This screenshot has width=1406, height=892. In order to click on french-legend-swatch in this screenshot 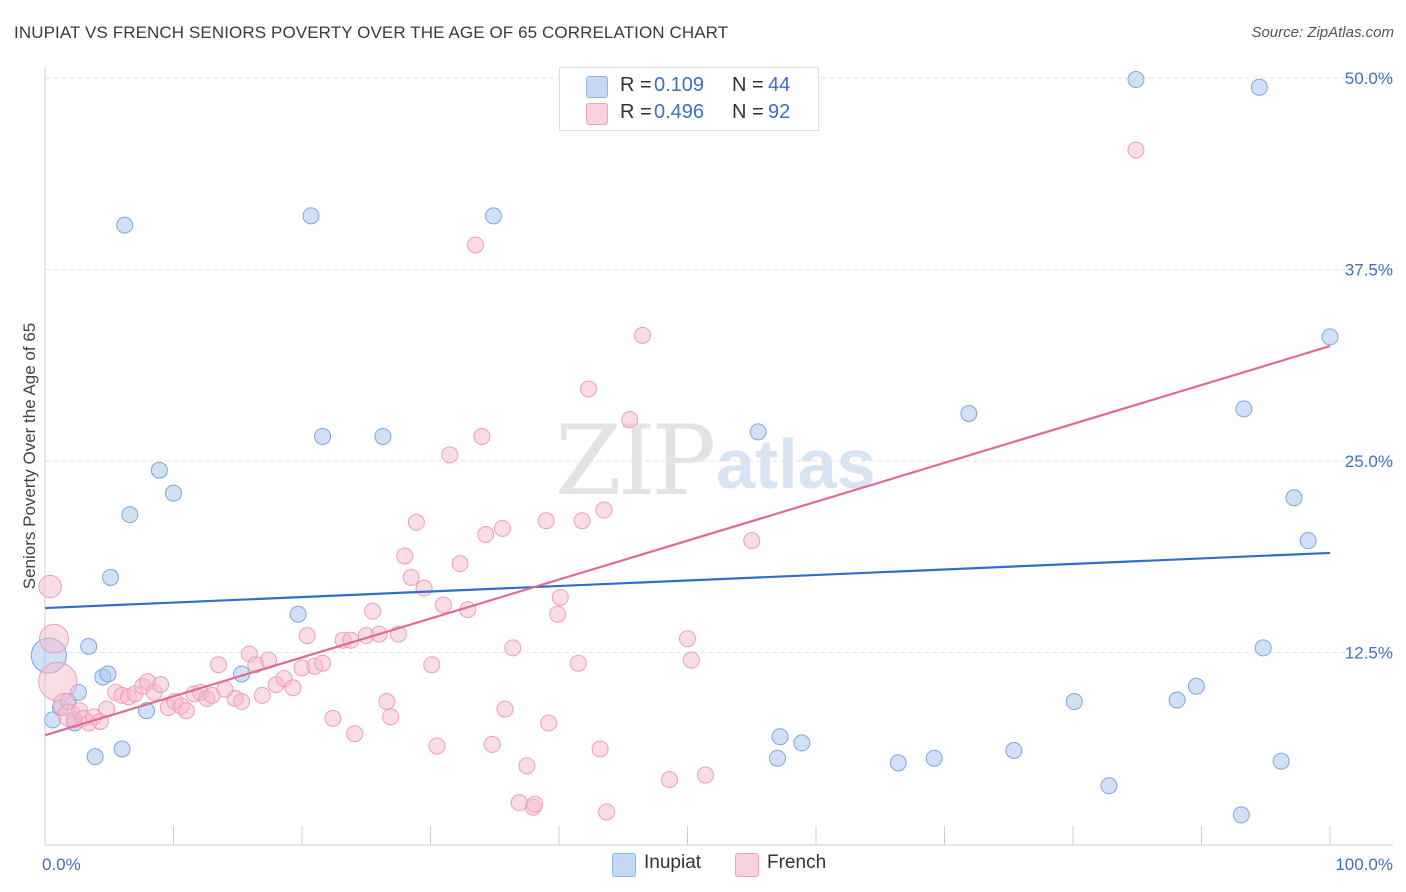, I will do `click(747, 865)`.